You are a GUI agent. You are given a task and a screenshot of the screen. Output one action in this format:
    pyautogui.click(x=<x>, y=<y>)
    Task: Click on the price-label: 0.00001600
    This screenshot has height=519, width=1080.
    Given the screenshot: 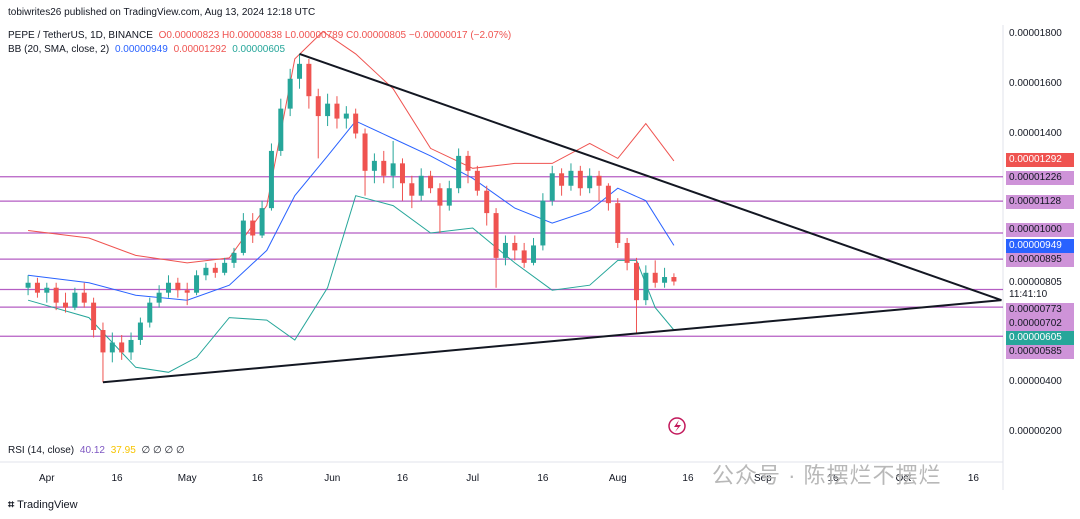 What is the action you would take?
    pyautogui.click(x=1035, y=83)
    